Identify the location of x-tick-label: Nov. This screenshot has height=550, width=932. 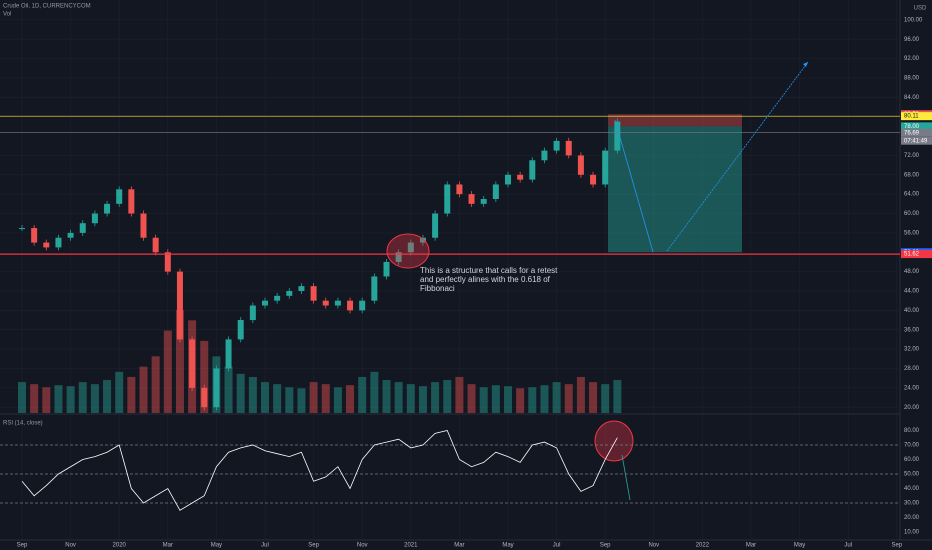
(70, 546).